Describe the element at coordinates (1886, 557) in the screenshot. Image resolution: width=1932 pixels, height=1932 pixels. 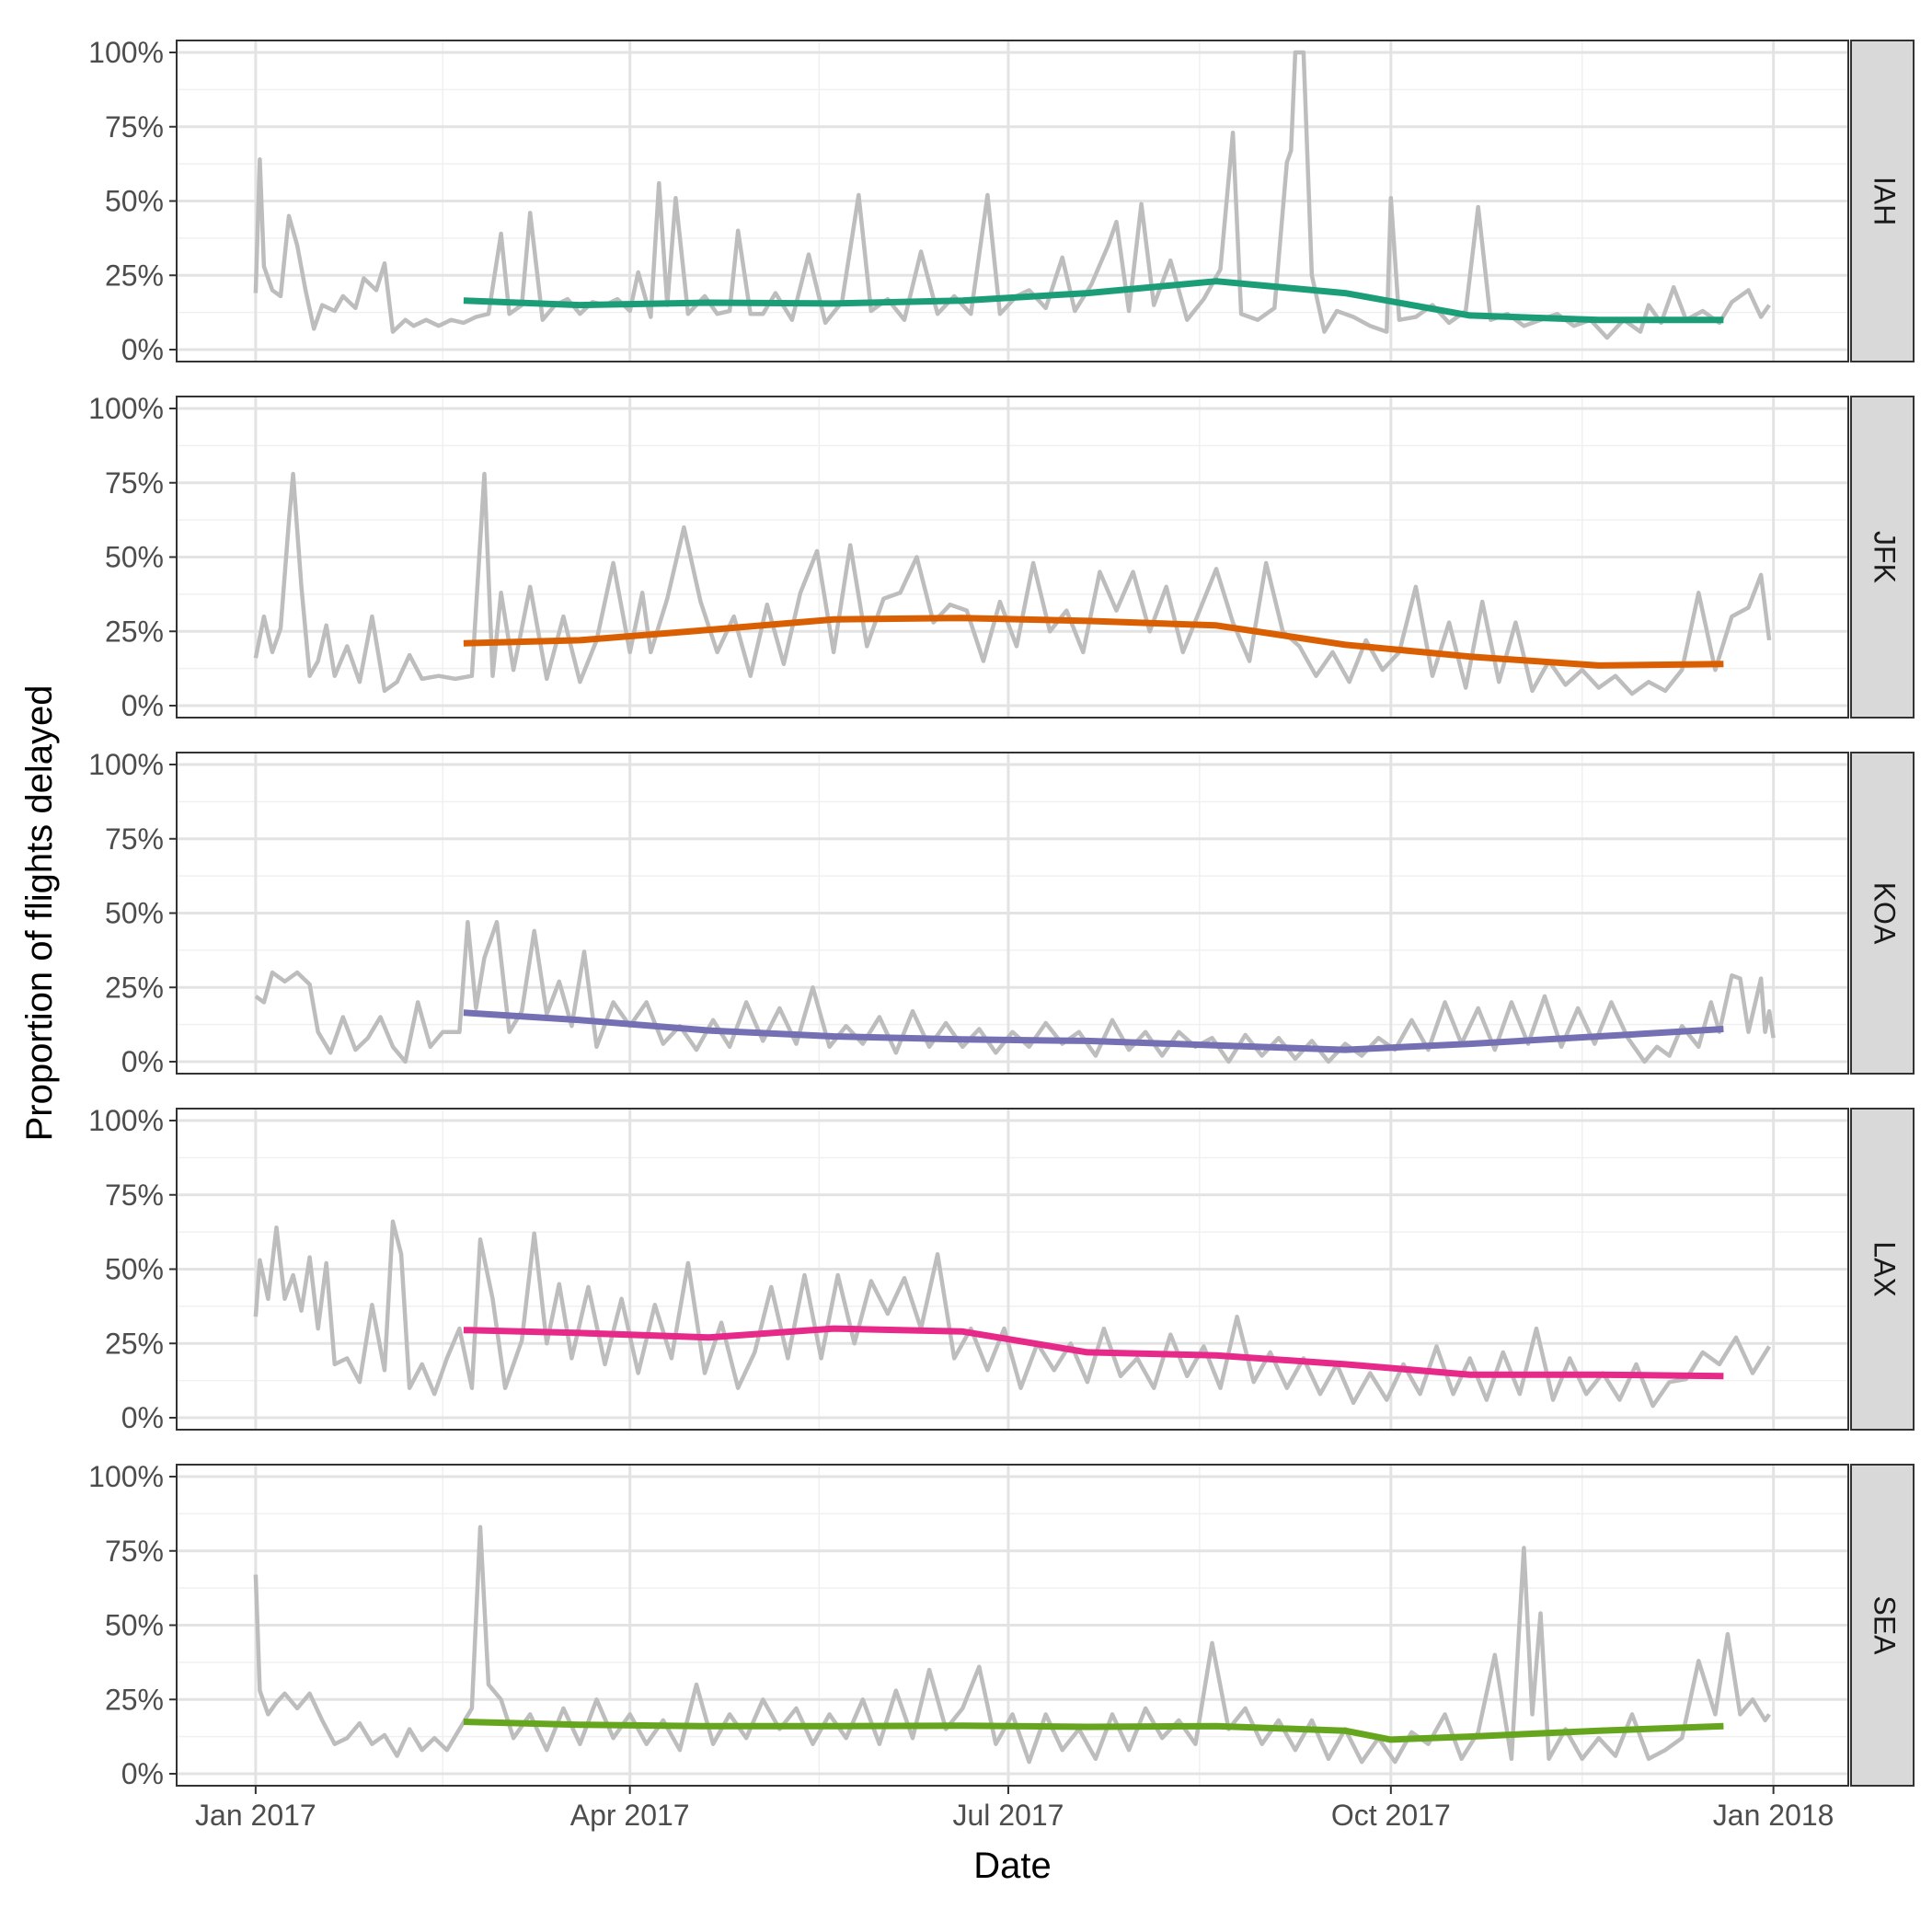
I see `facet-strip-label: JFK` at that location.